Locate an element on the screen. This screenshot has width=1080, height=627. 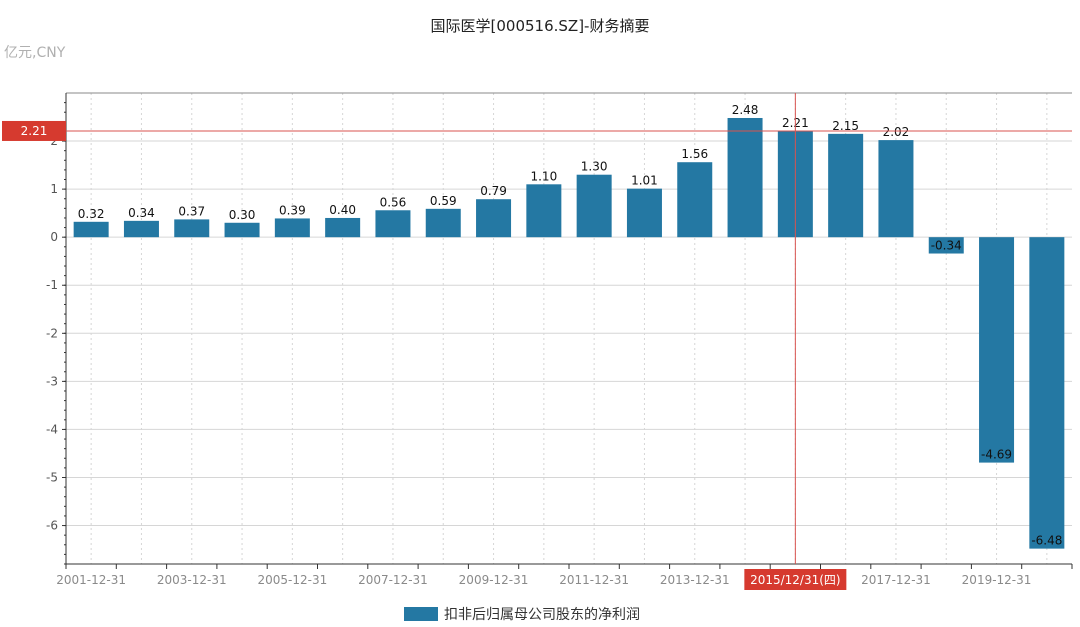
data-label: 0.37 is located at coordinates (191, 211).